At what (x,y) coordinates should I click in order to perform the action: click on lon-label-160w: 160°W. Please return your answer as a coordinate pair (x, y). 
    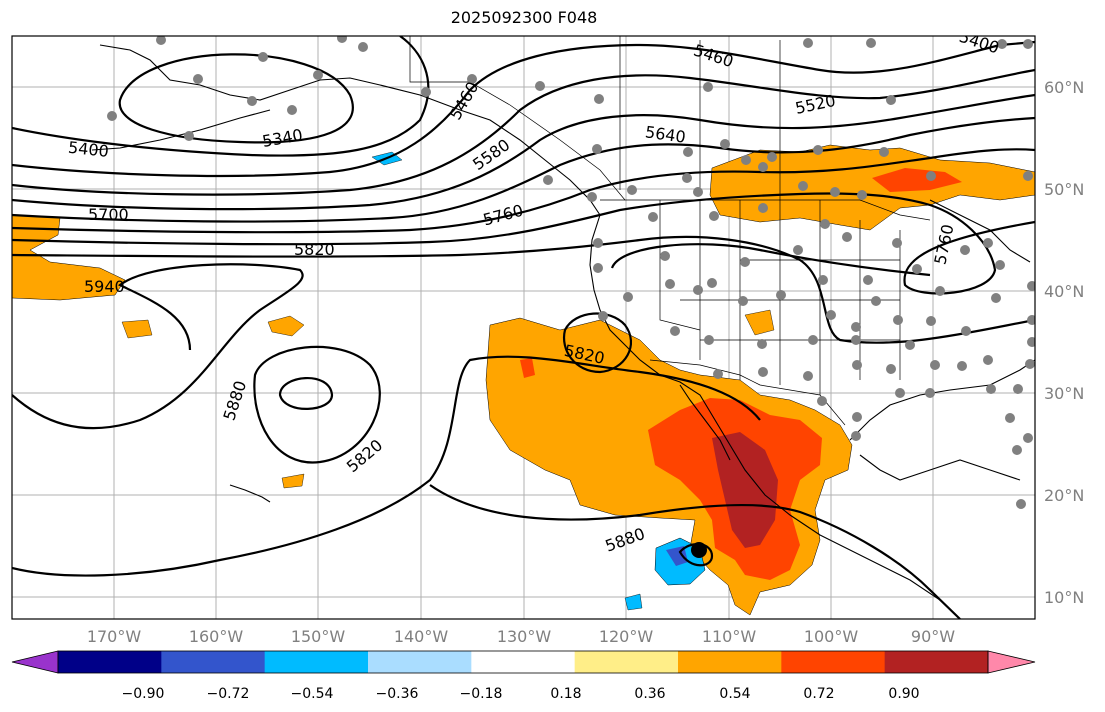
    Looking at the image, I should click on (216, 636).